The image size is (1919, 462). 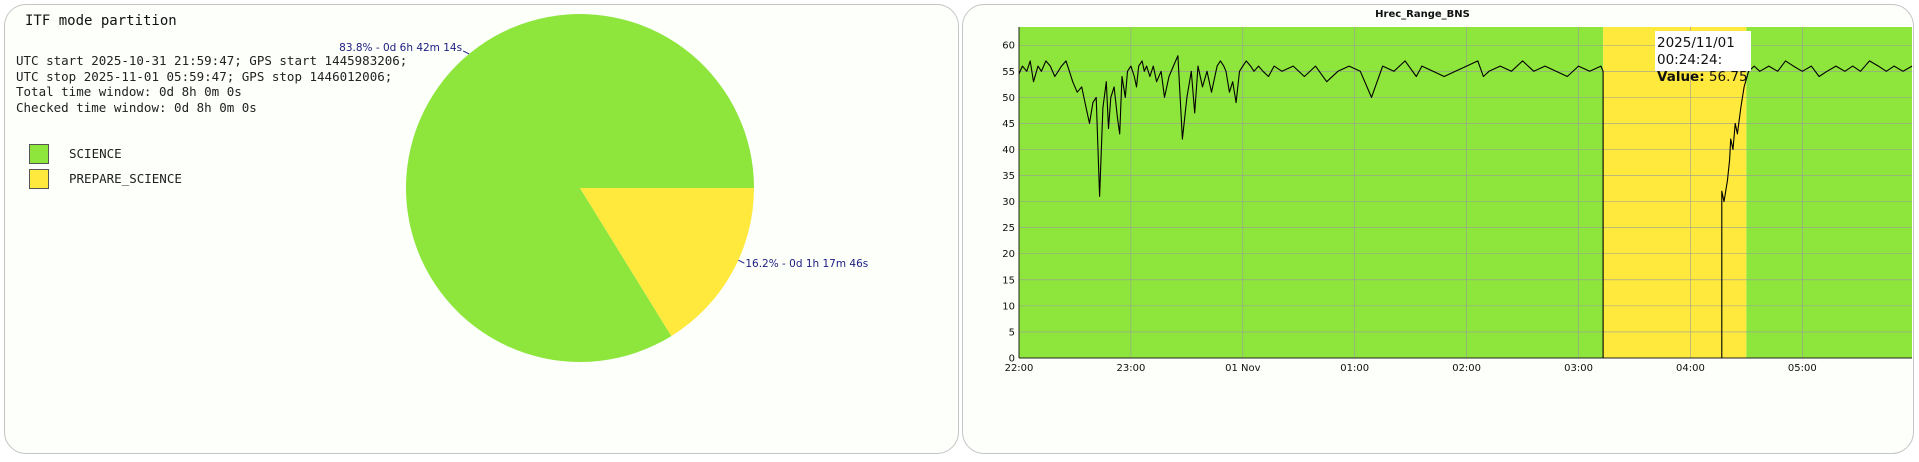 I want to click on pie-label-science: 83.8% - 0d 6h 42m 14s, so click(x=400, y=48).